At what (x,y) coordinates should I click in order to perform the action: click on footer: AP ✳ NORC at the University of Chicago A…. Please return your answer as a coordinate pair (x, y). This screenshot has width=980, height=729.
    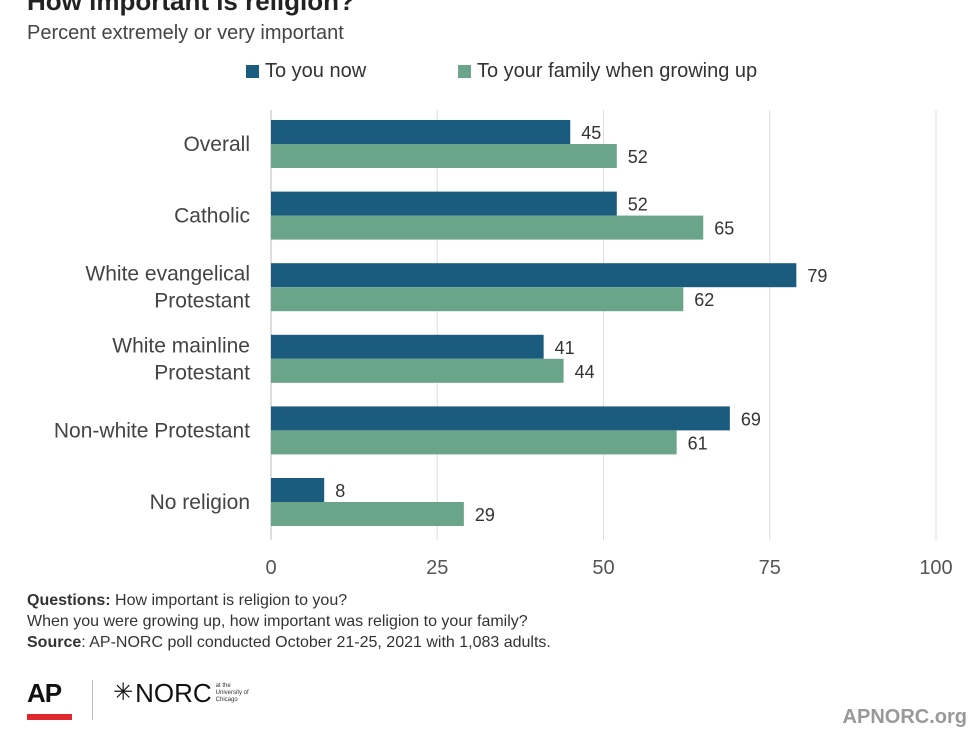
    Looking at the image, I should click on (497, 702).